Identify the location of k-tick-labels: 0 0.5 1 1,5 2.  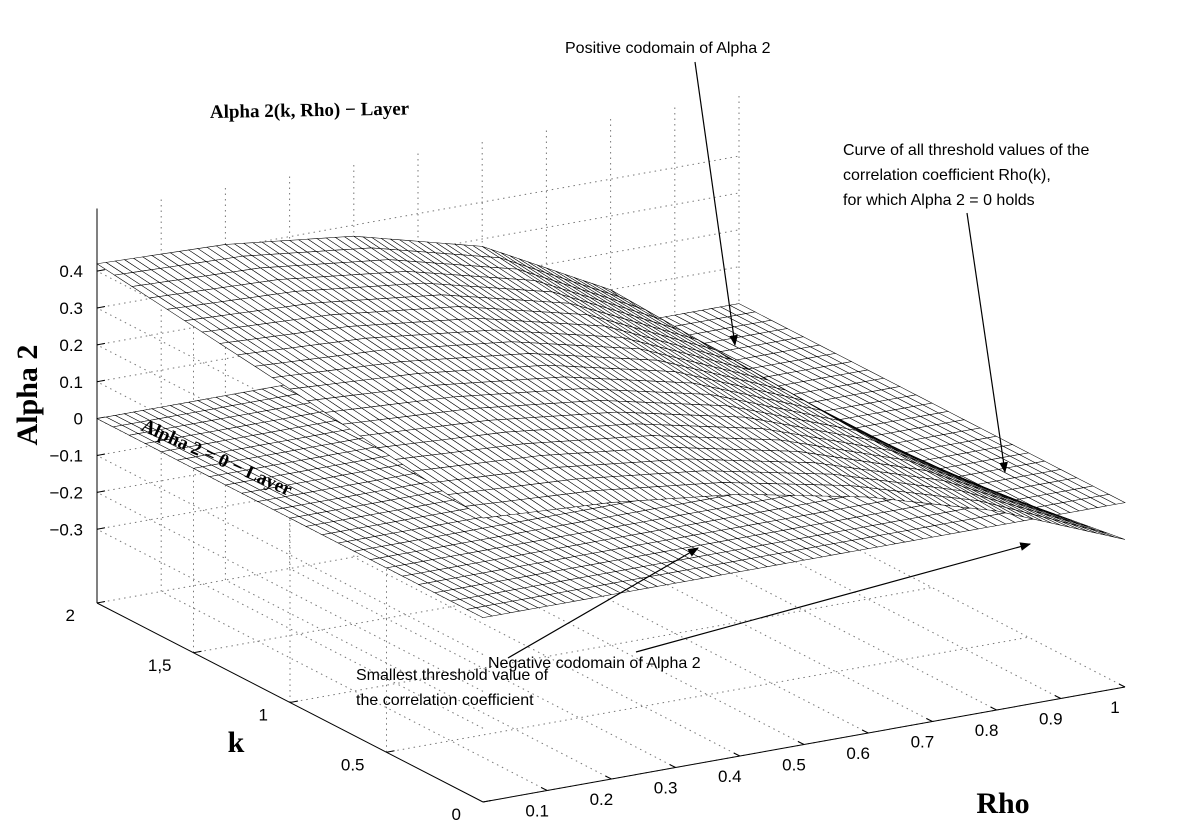
(263, 715).